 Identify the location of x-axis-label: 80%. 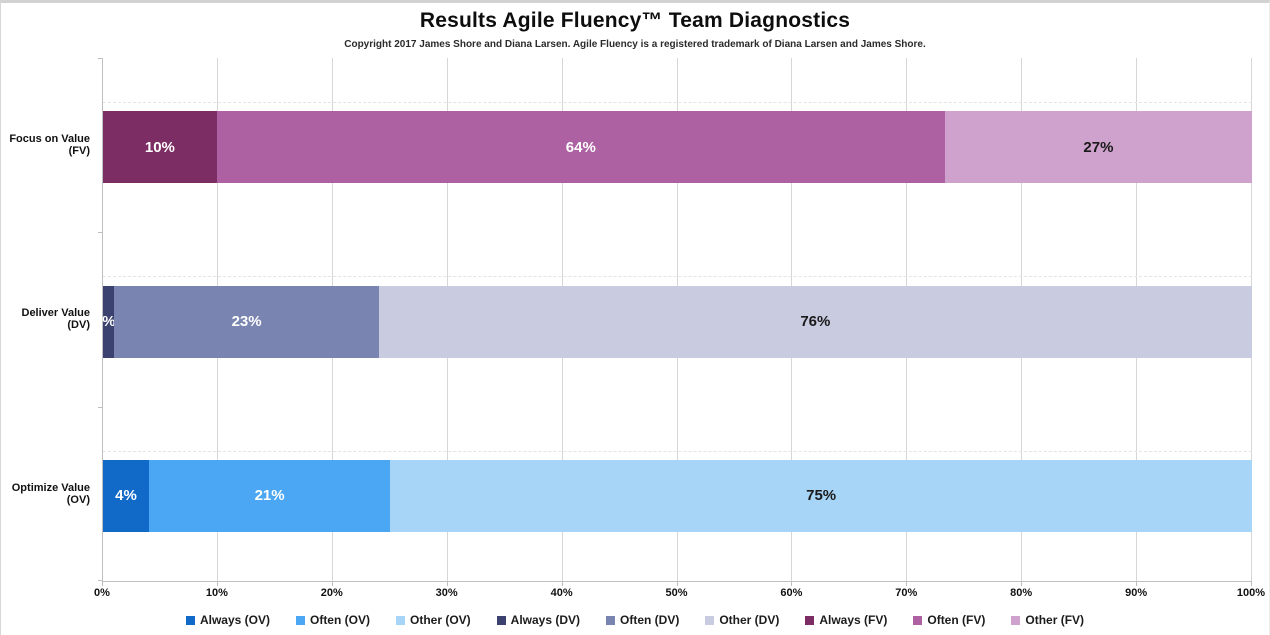
(1021, 593).